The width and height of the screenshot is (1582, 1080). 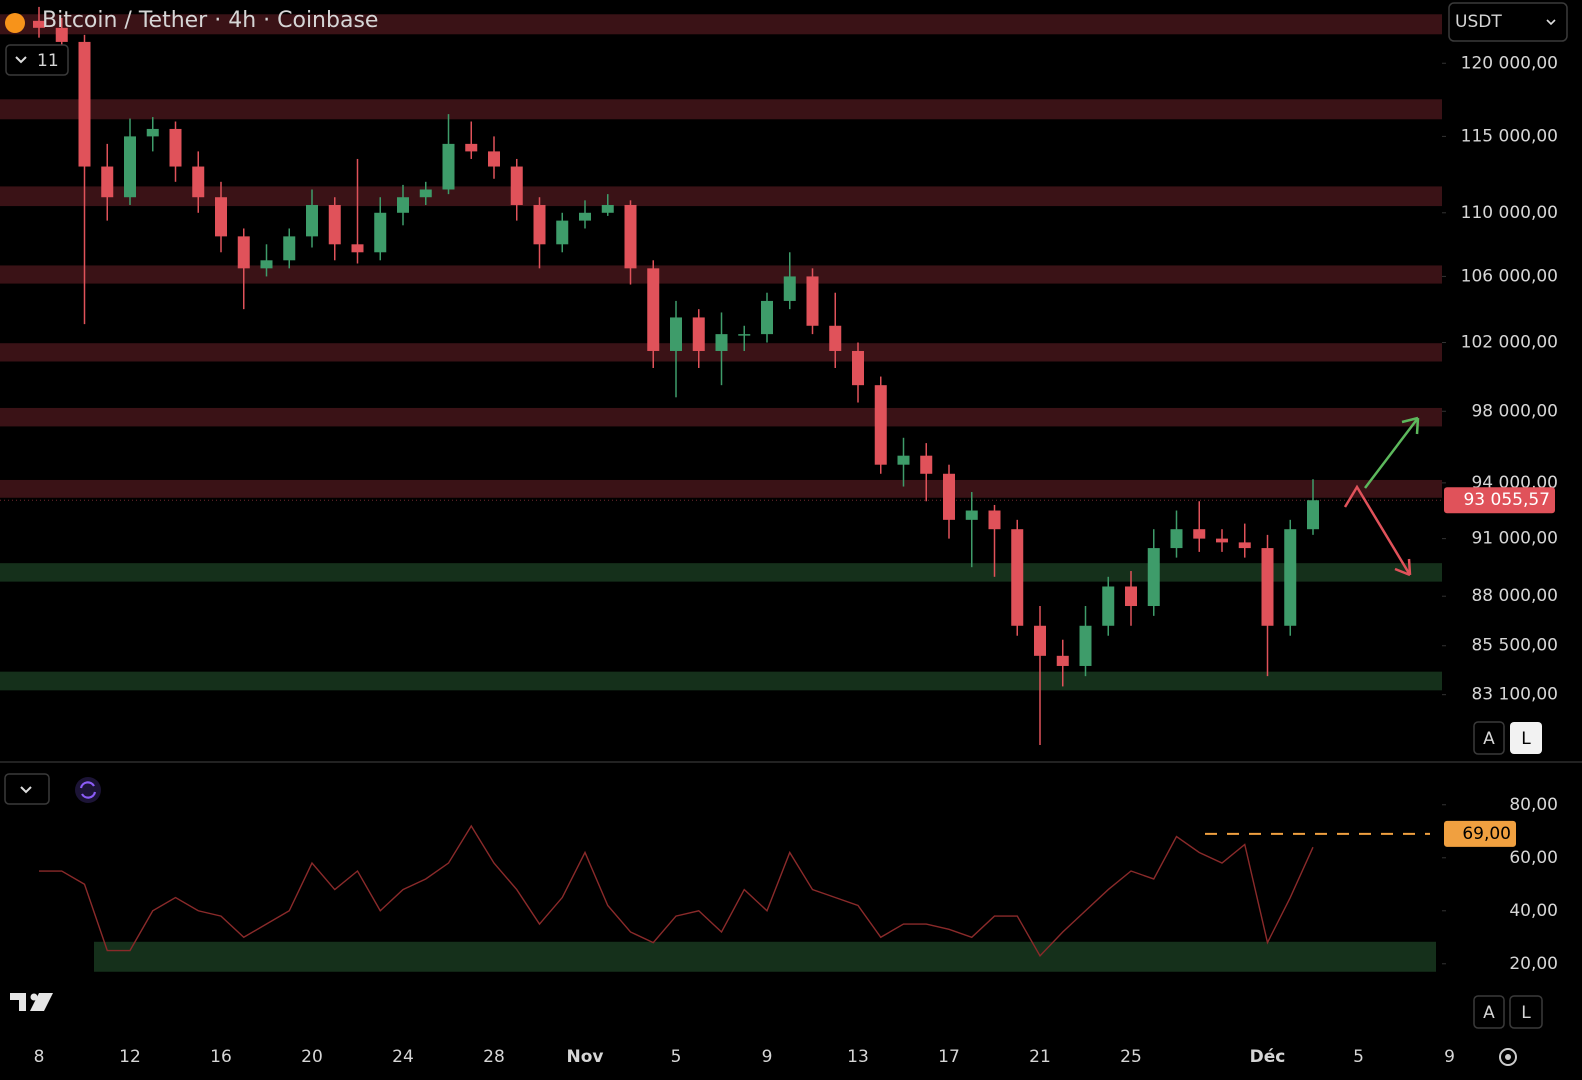 I want to click on x-tick-label: 9, so click(x=767, y=1057).